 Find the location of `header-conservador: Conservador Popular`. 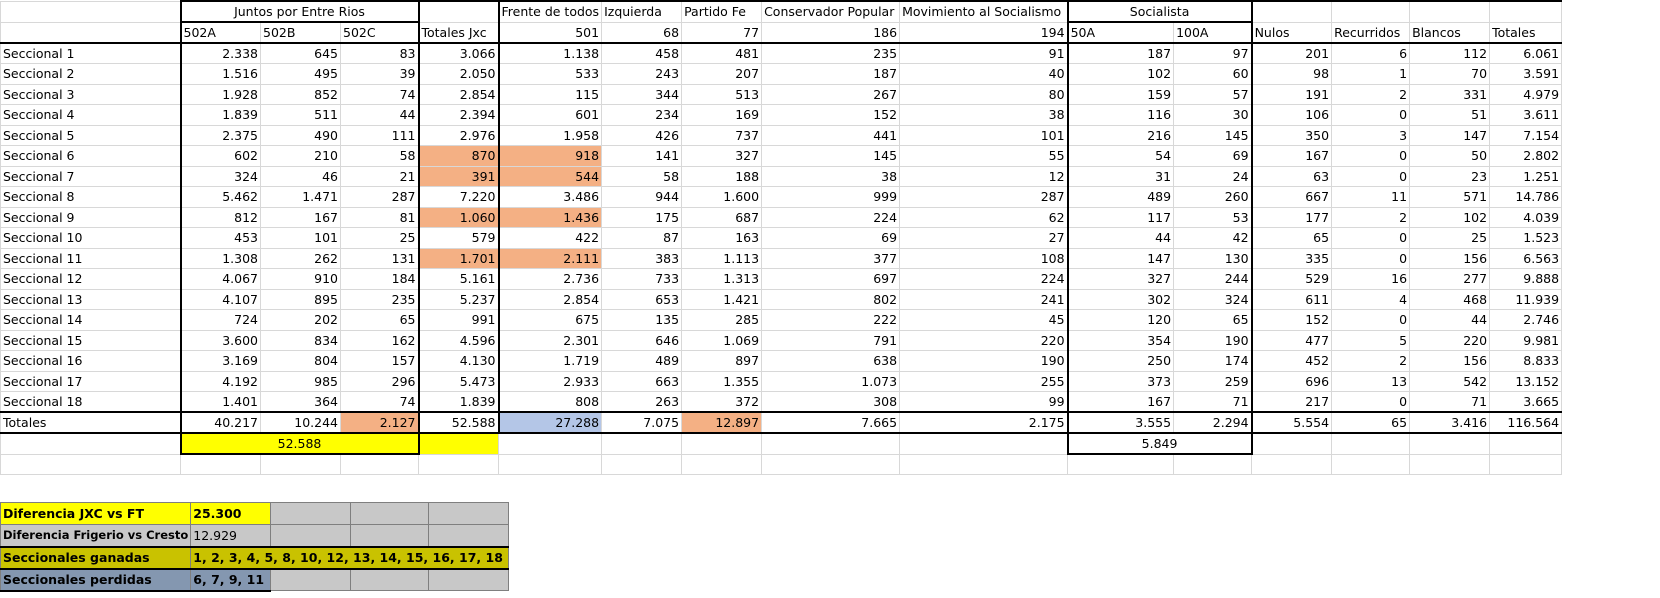

header-conservador: Conservador Popular is located at coordinates (831, 11).